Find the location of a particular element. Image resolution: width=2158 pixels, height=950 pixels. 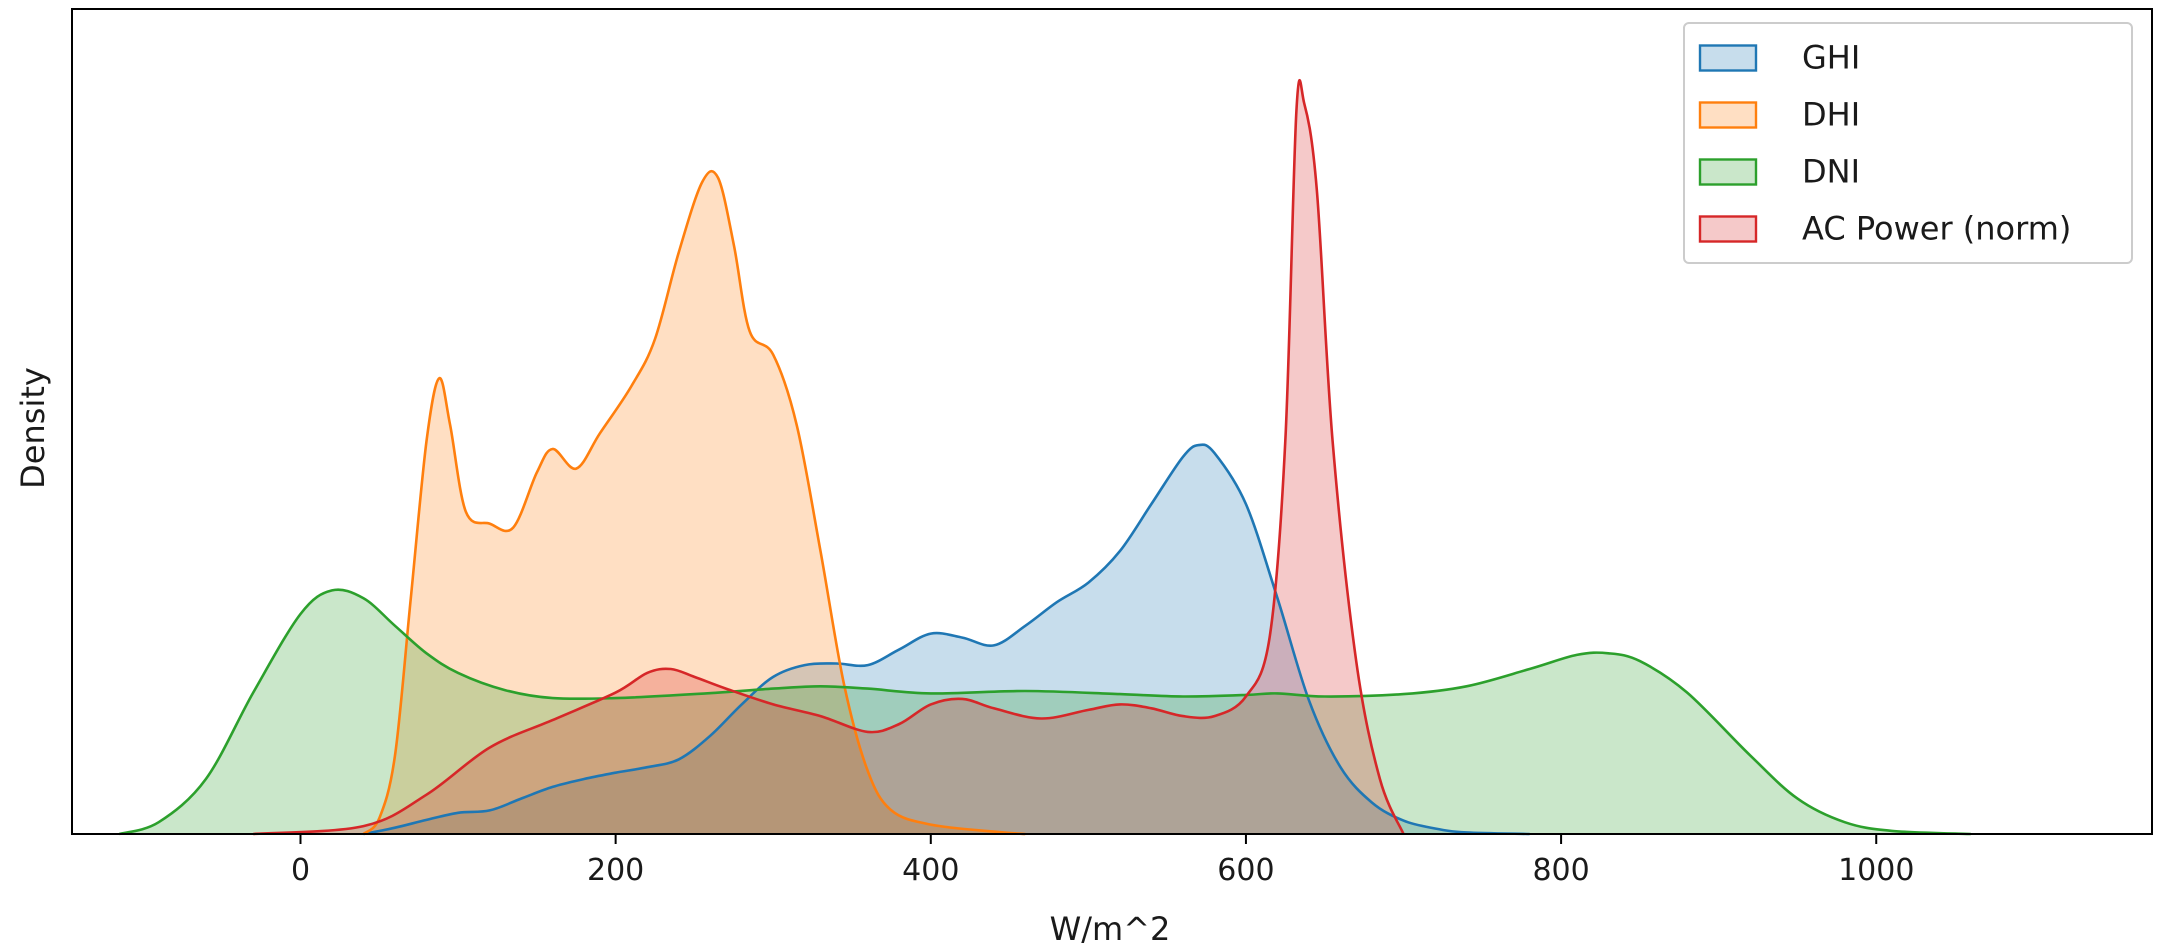

legend-swatch-ghi is located at coordinates (1728, 58).